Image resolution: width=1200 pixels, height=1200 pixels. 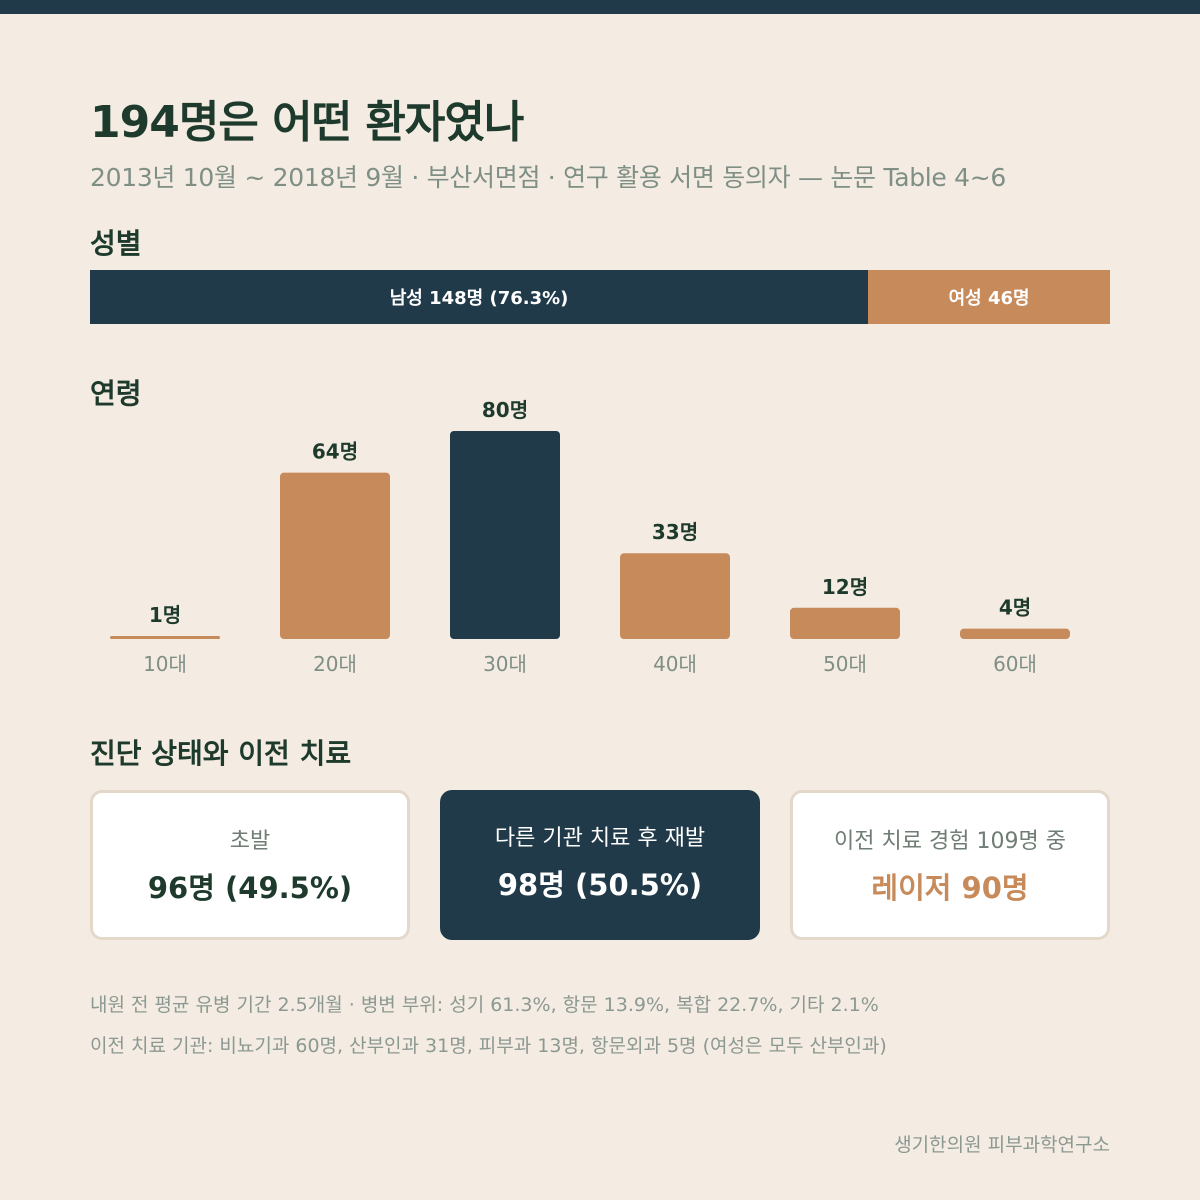 I want to click on age-category-label: 60대, so click(x=1015, y=664).